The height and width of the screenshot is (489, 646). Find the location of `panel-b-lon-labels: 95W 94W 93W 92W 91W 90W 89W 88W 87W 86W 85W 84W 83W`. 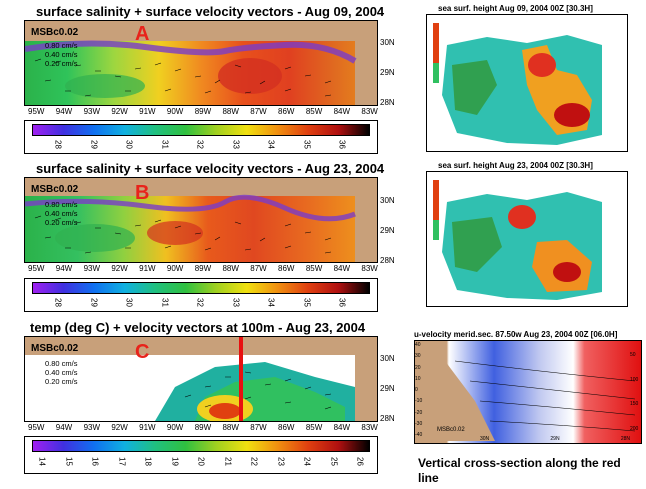

panel-b-lon-labels: 95W 94W 93W 92W 91W 90W 89W 88W 87W 86W 85W 84W 83W is located at coordinates (203, 268).